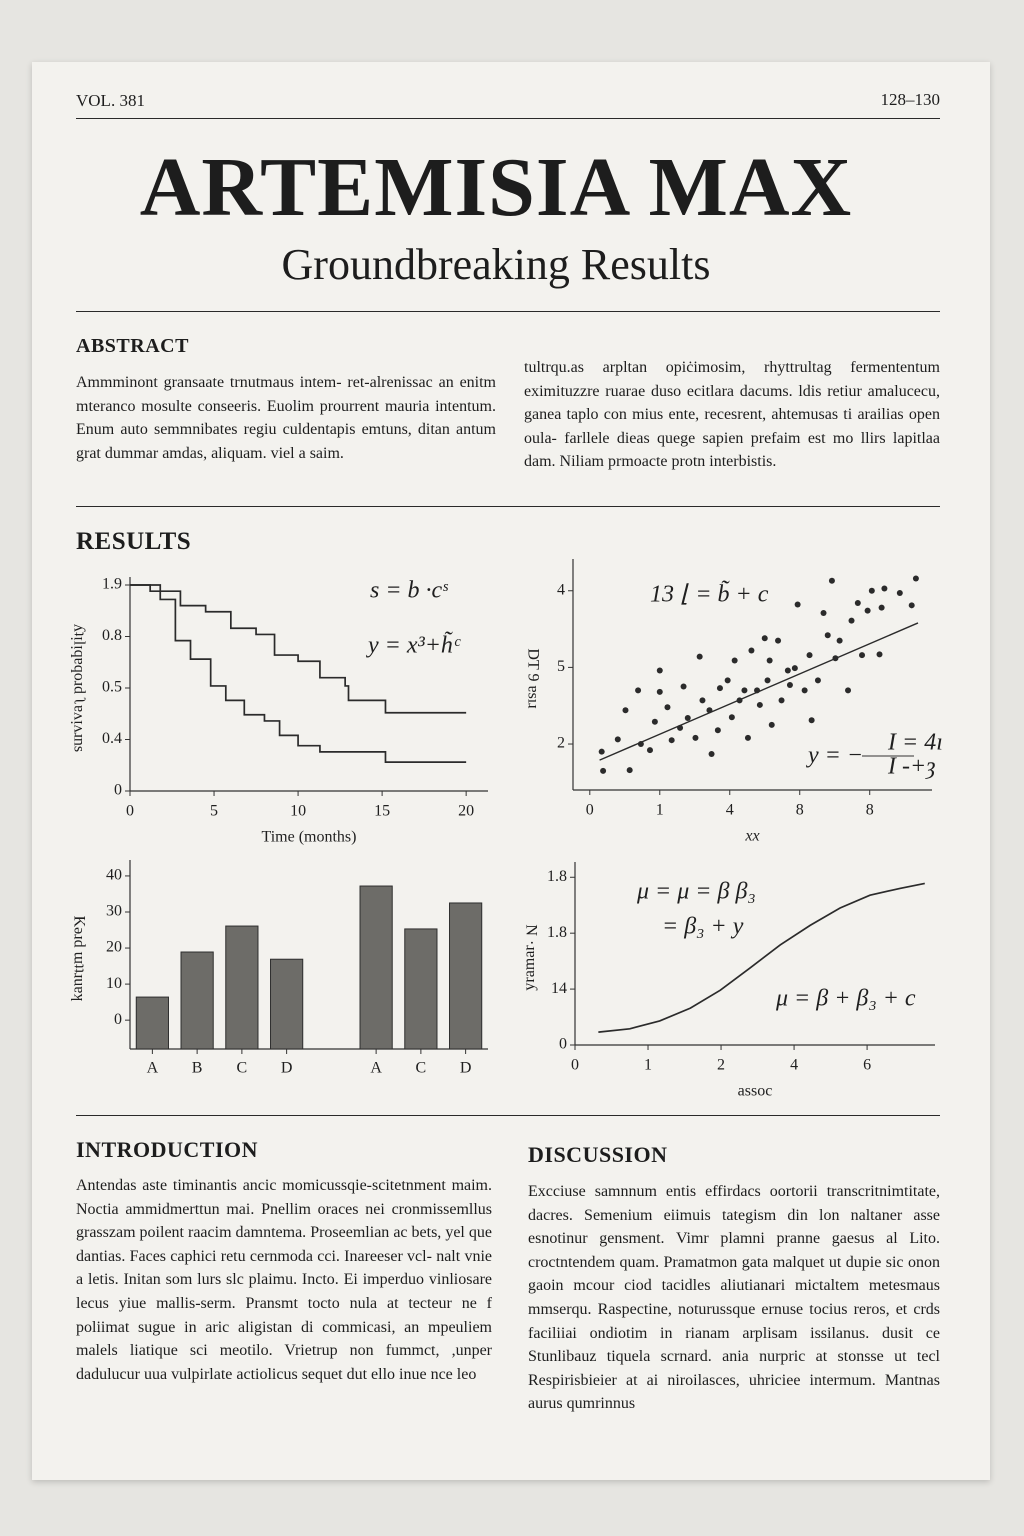 Image resolution: width=1024 pixels, height=1536 pixels. What do you see at coordinates (298, 674) in the screenshot?
I see `line` at bounding box center [298, 674].